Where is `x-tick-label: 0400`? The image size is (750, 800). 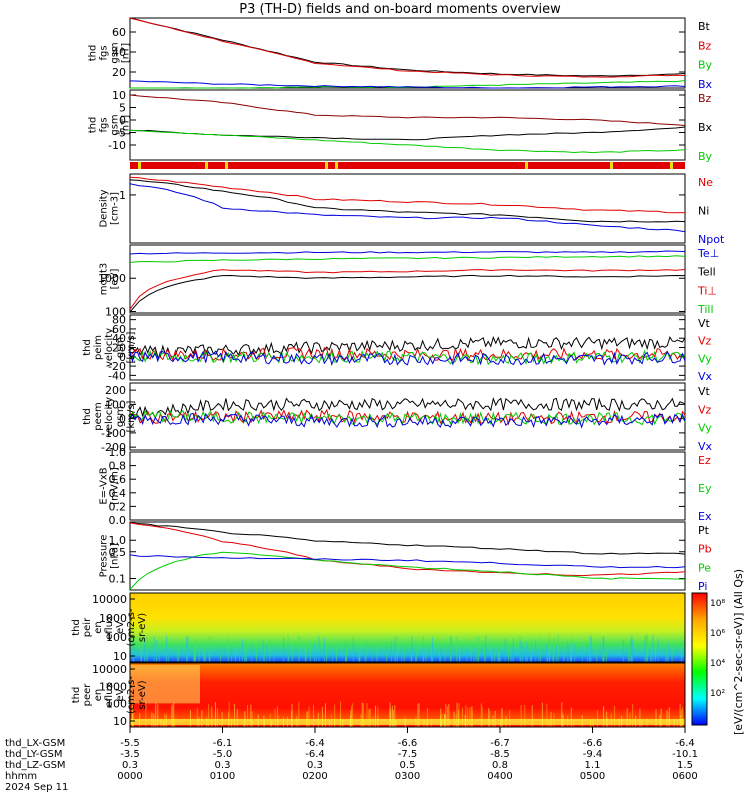
x-tick-label: 0400 is located at coordinates (499, 776).